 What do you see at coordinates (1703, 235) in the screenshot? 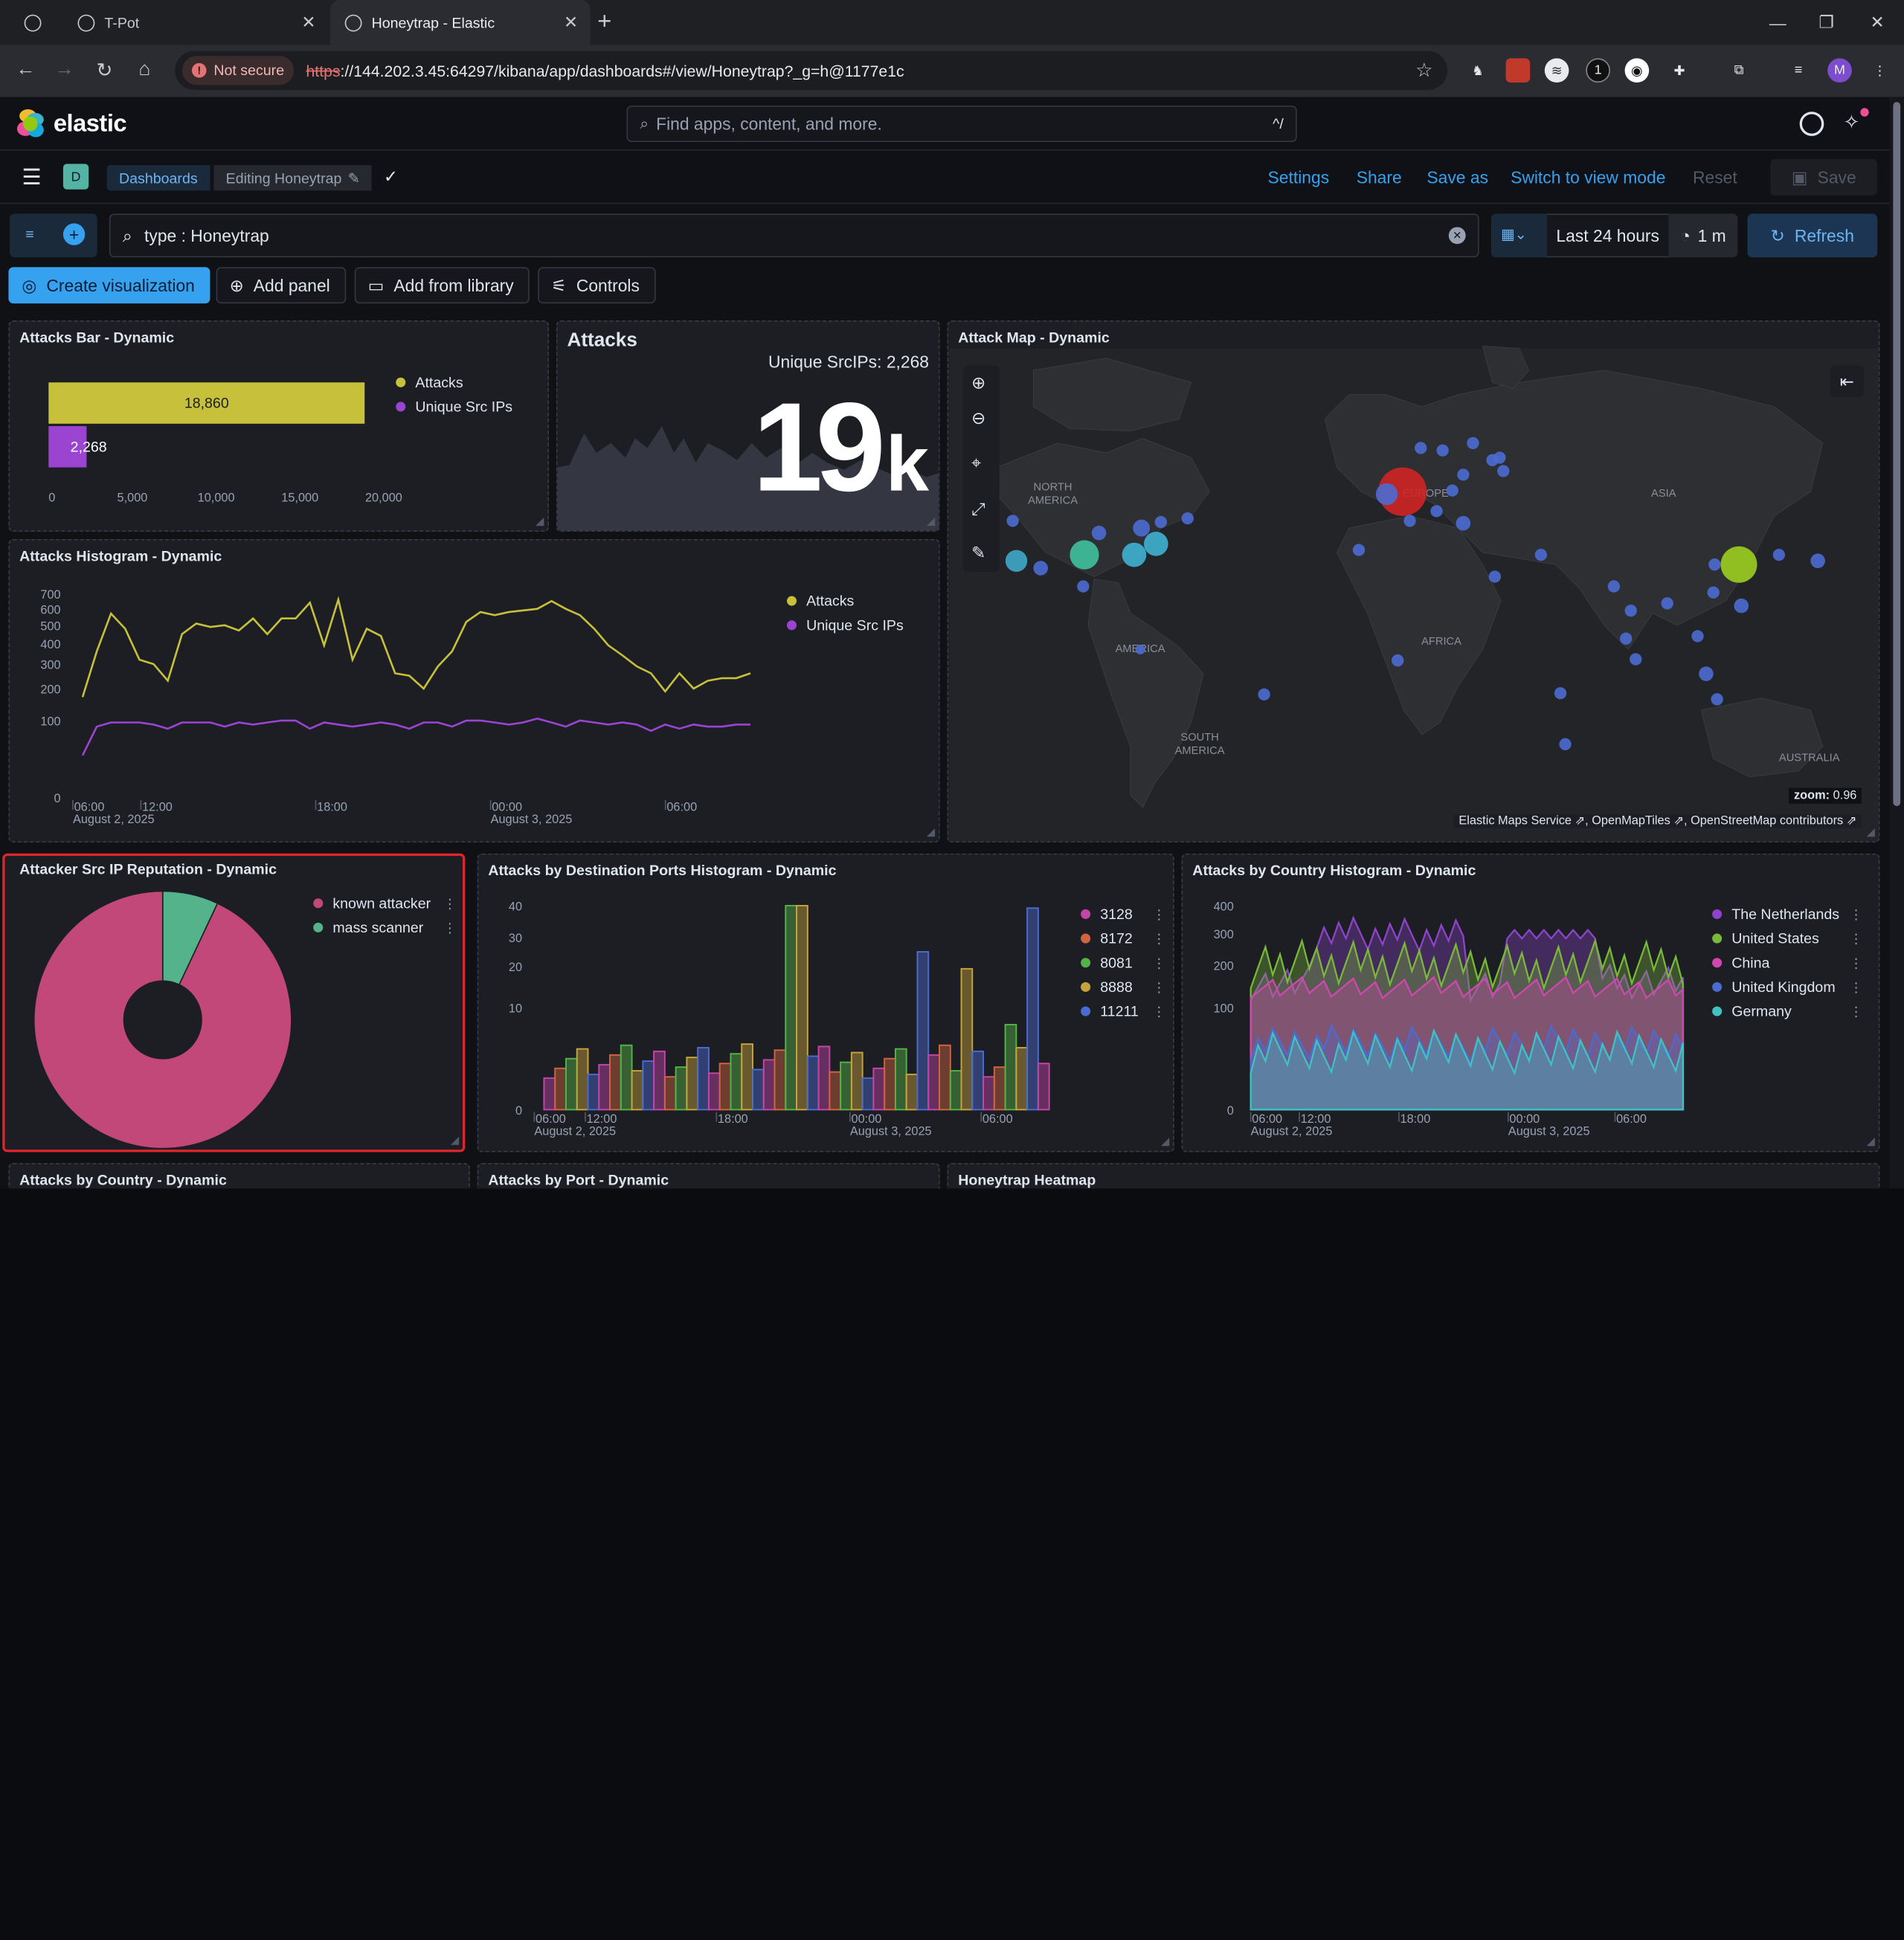
I see `refresh-interval: ◔ 1 m` at bounding box center [1703, 235].